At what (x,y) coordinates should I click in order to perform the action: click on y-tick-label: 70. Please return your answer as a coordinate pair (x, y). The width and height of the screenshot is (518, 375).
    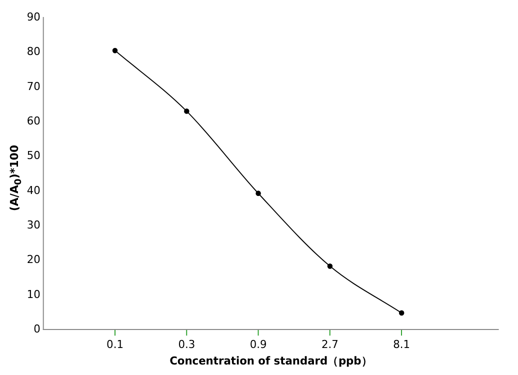
    Looking at the image, I should click on (33, 86).